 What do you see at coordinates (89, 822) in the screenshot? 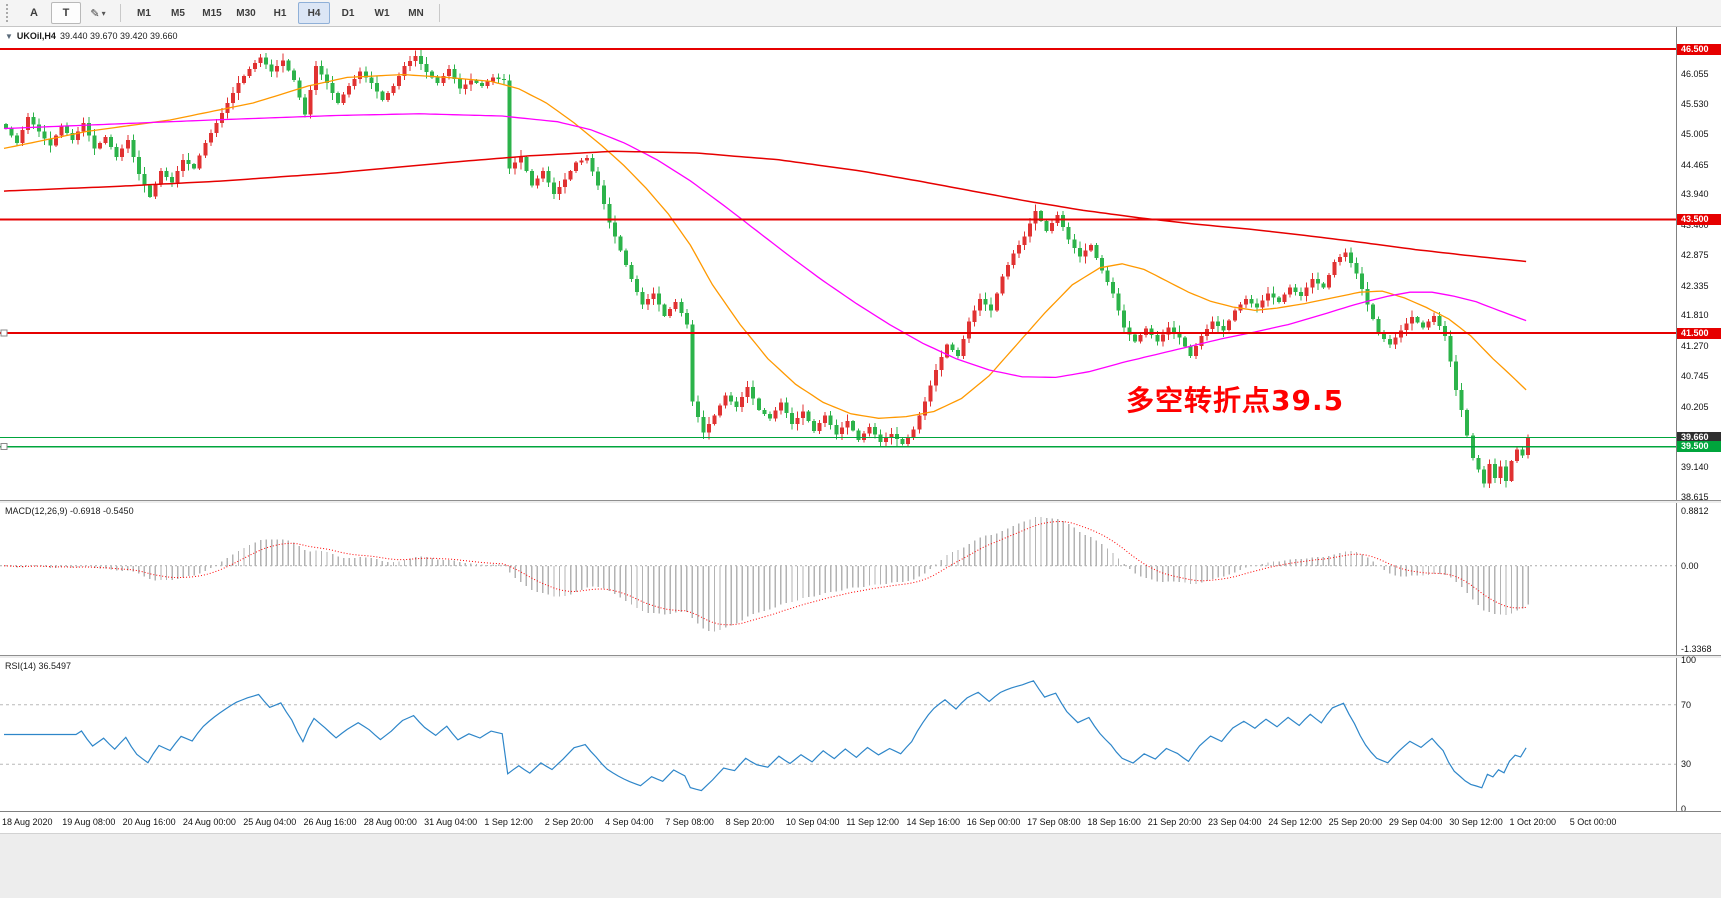
I see `time-axis-label: 19 Aug 08:00` at bounding box center [89, 822].